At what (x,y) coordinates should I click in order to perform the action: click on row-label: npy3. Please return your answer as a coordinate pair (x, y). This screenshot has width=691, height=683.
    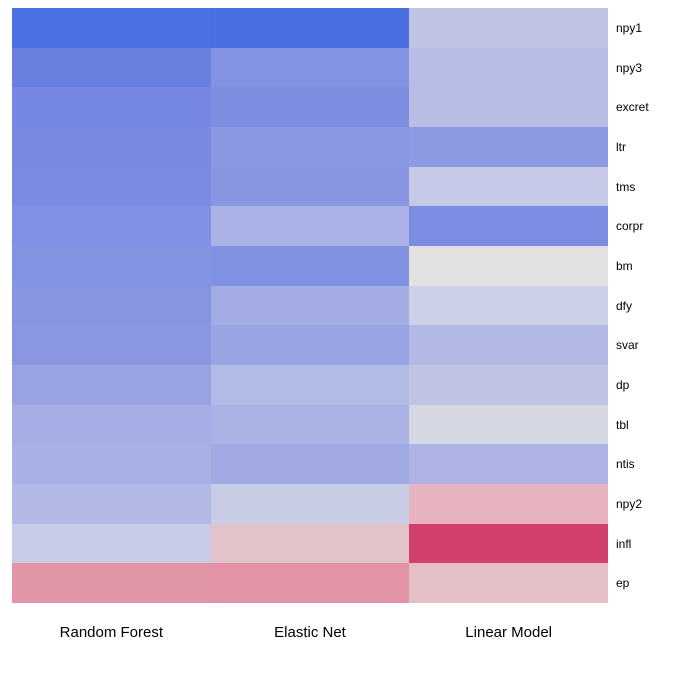
    Looking at the image, I should click on (629, 67).